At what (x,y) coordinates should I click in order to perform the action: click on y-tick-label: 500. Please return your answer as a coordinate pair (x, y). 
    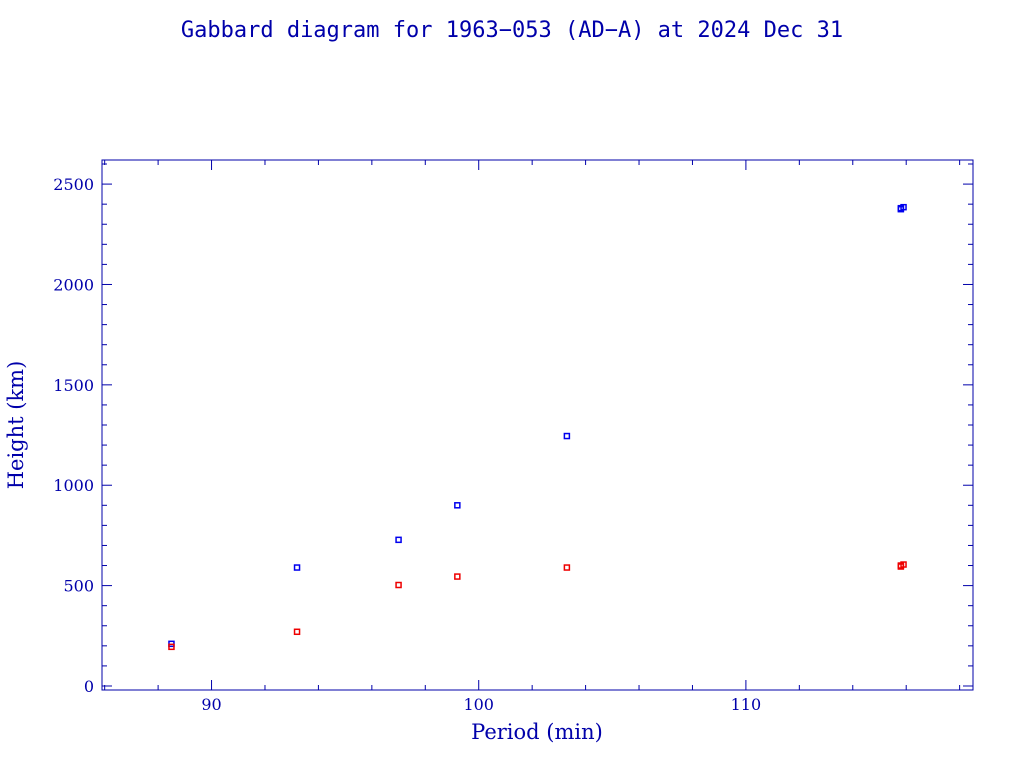
    Looking at the image, I should click on (78, 586).